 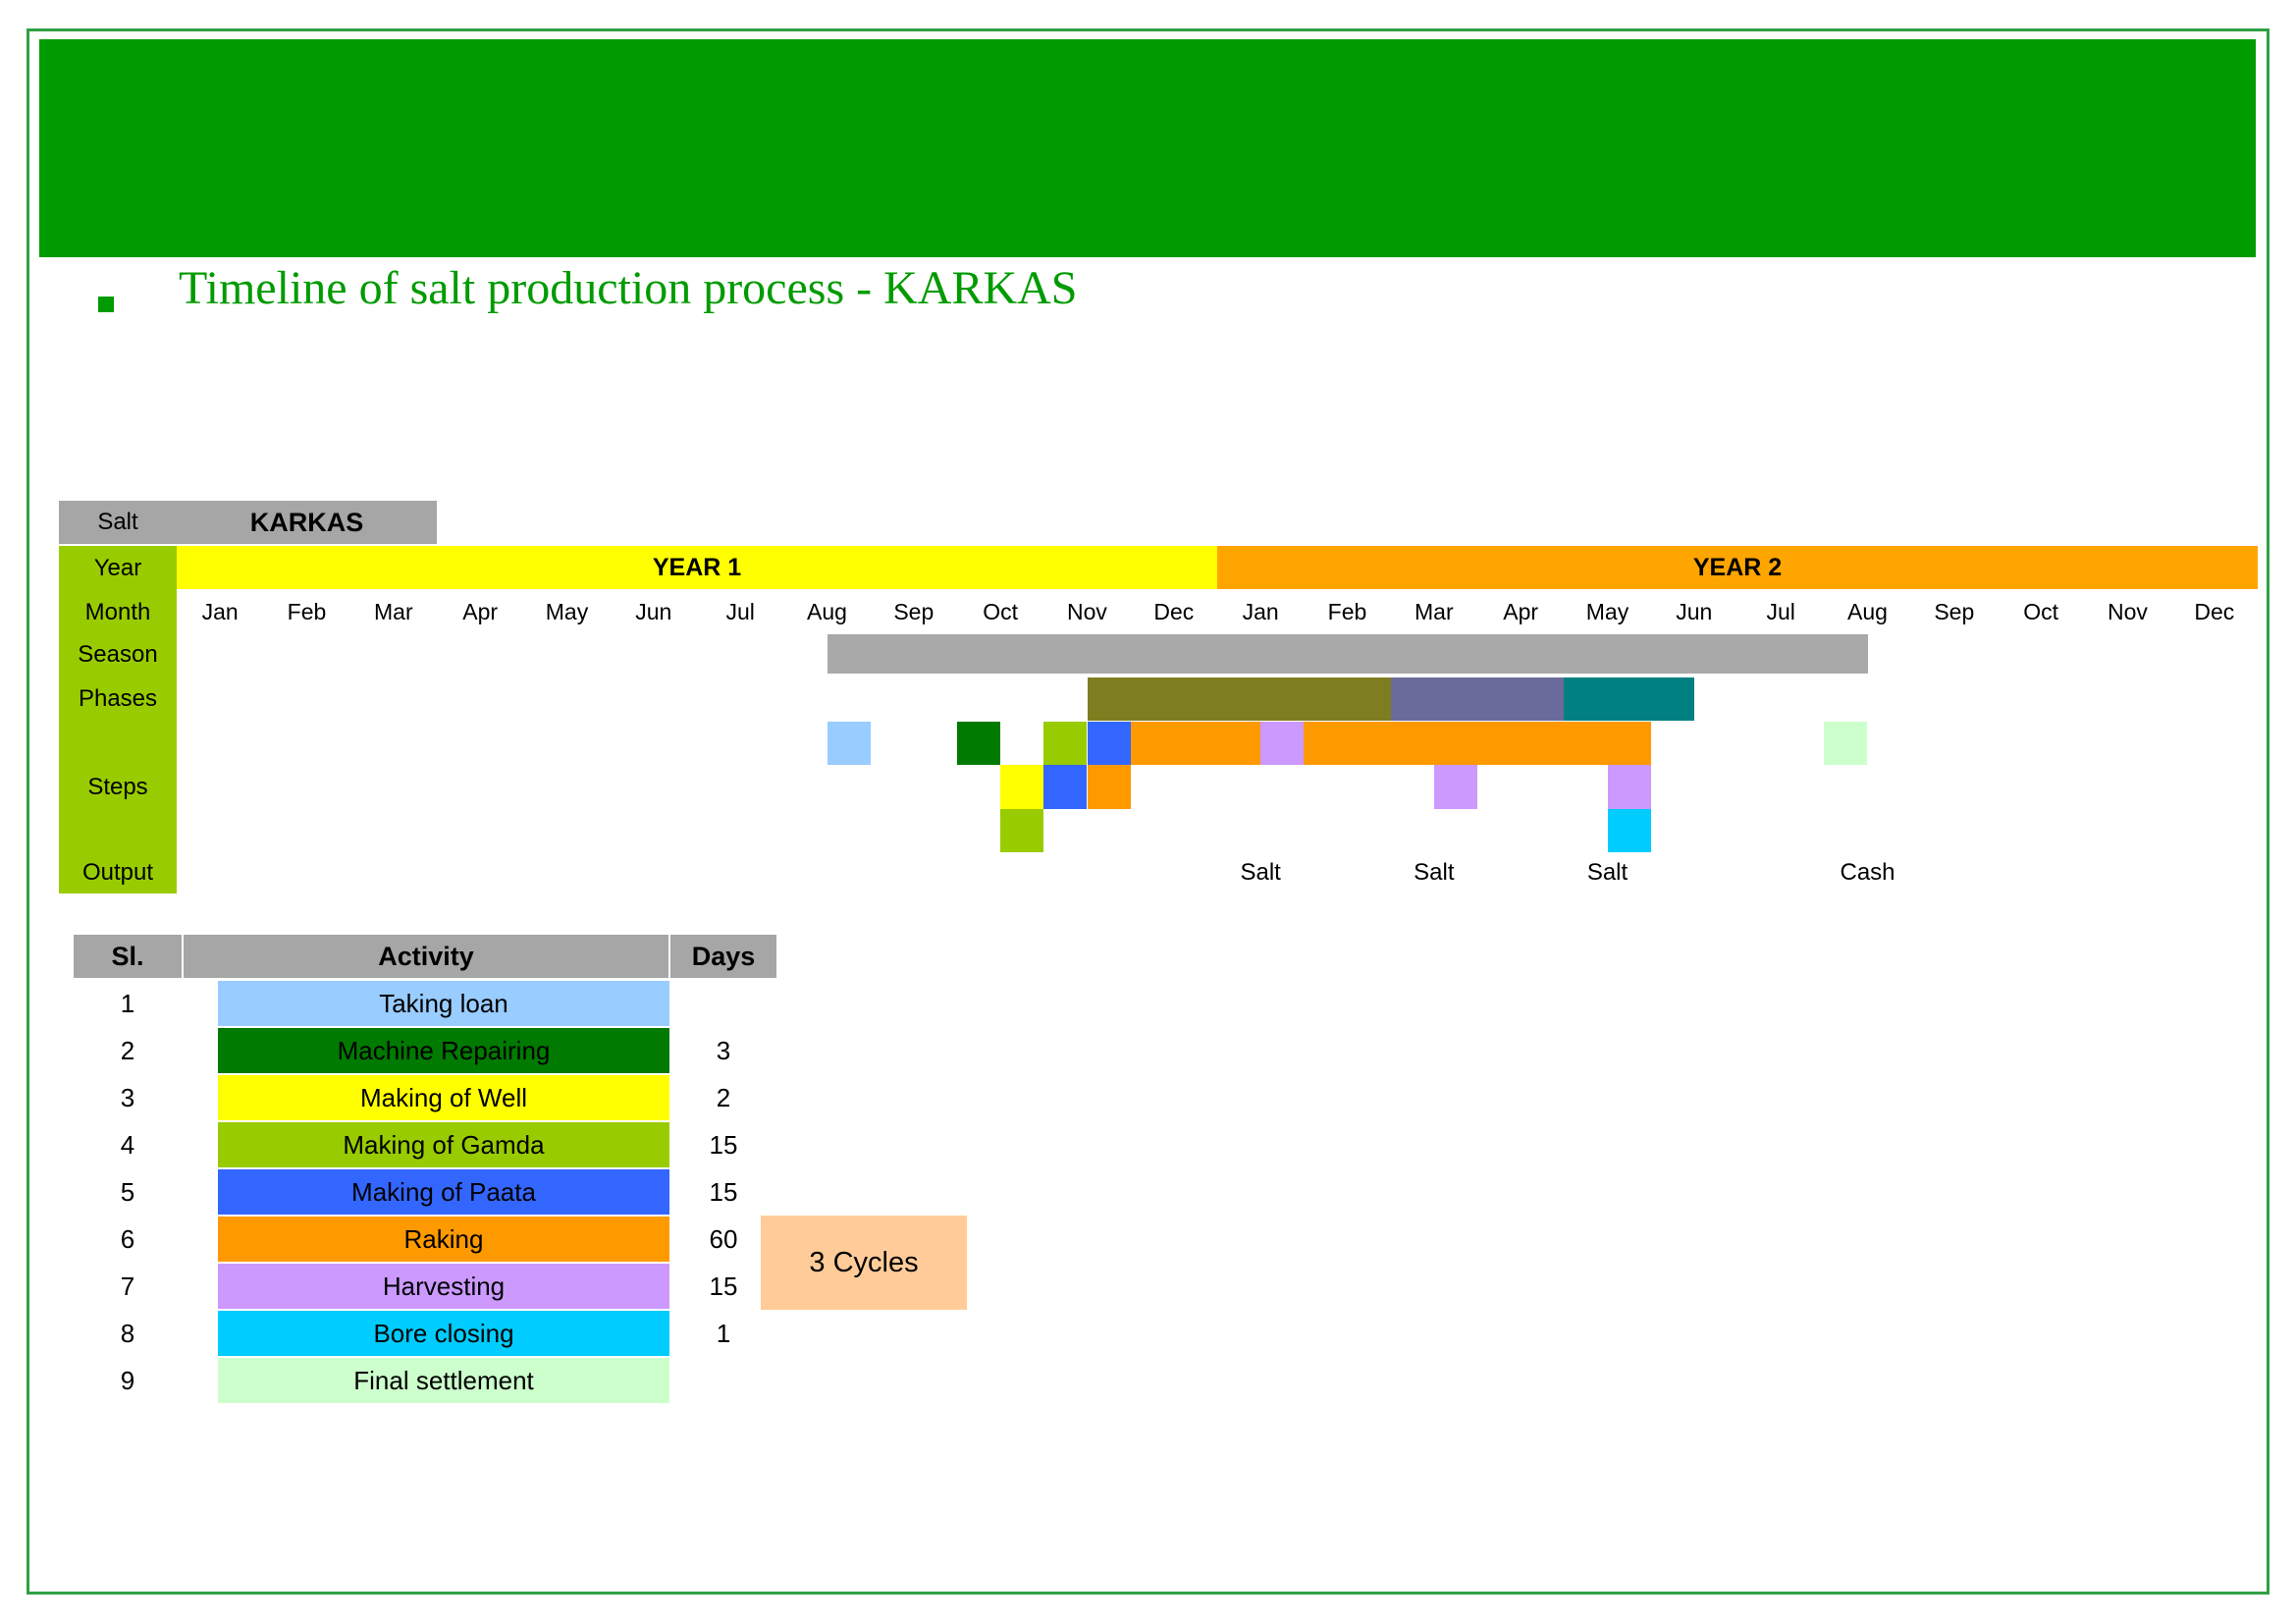 What do you see at coordinates (724, 1238) in the screenshot?
I see `legend-days: 60` at bounding box center [724, 1238].